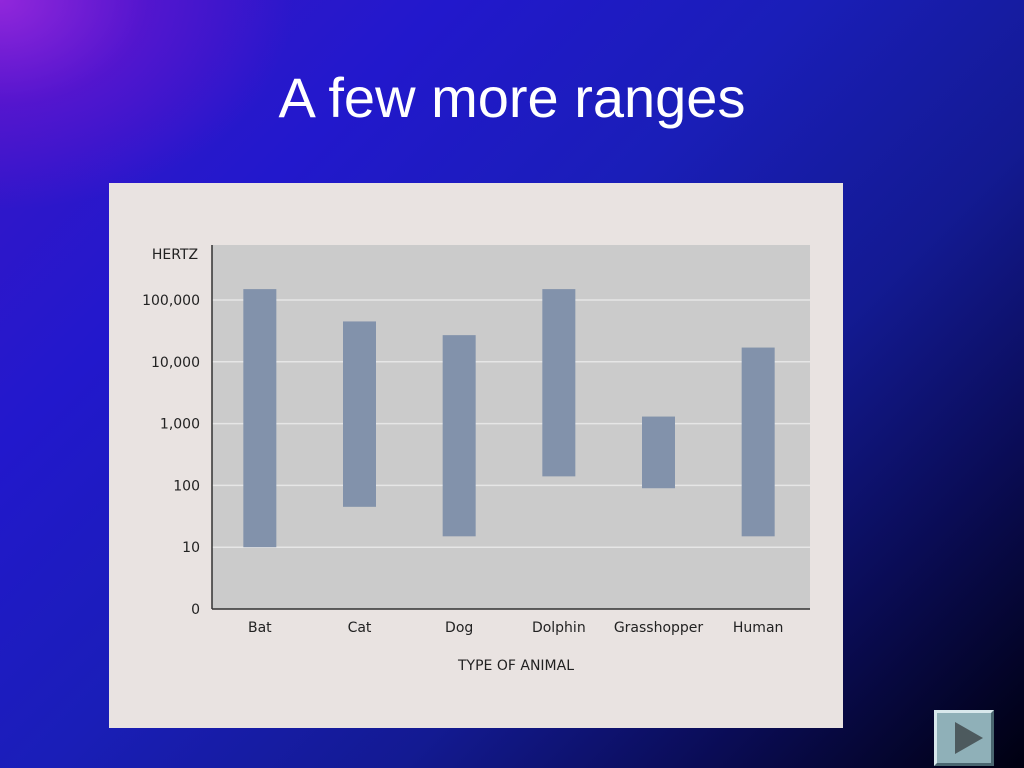  I want to click on y-tick-label: 1,000, so click(180, 425).